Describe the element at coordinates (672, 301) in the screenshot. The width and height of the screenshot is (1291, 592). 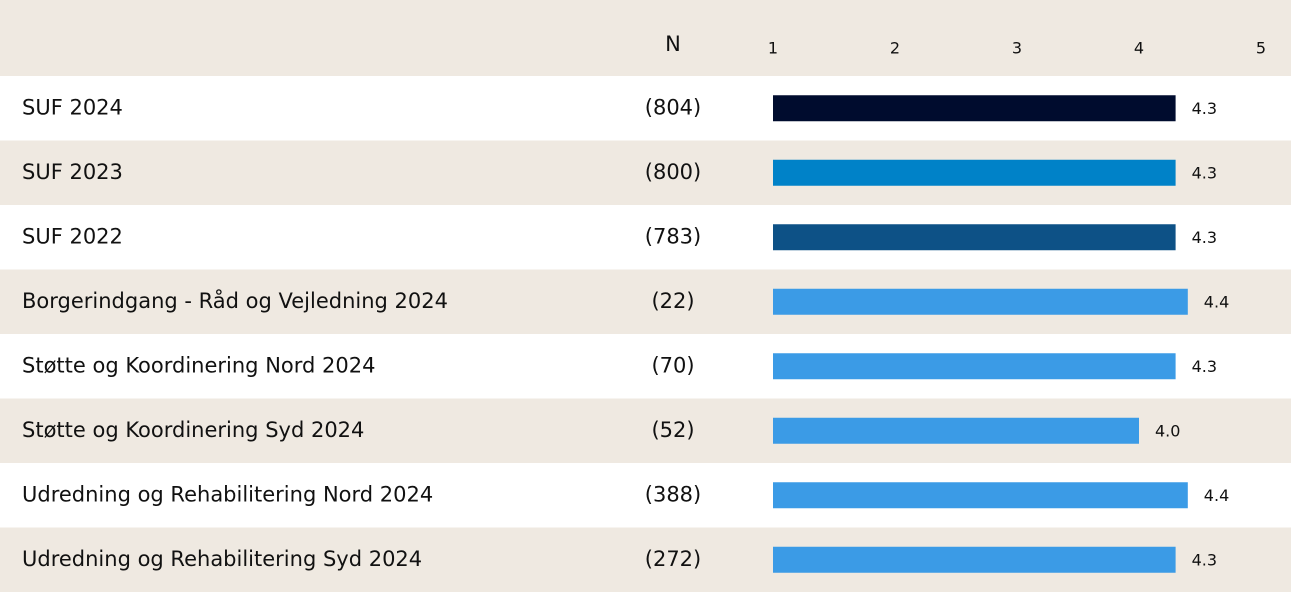
I see `n-label: (22)` at that location.